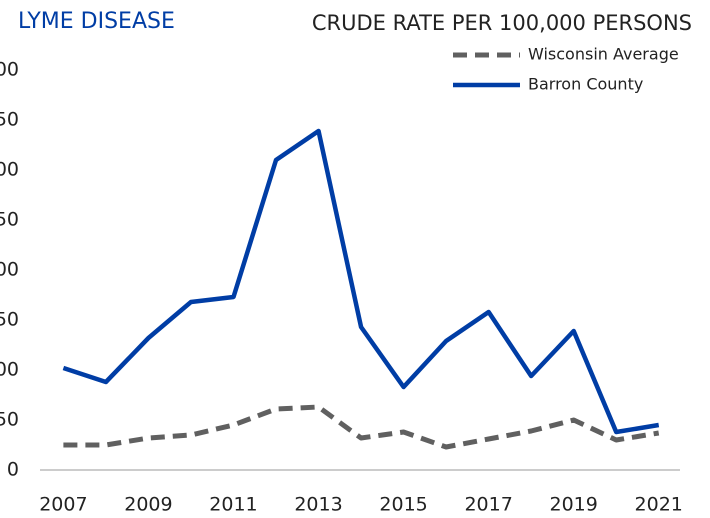 Image resolution: width=710 pixels, height=518 pixels. Describe the element at coordinates (361, 427) in the screenshot. I see `series-line` at that location.